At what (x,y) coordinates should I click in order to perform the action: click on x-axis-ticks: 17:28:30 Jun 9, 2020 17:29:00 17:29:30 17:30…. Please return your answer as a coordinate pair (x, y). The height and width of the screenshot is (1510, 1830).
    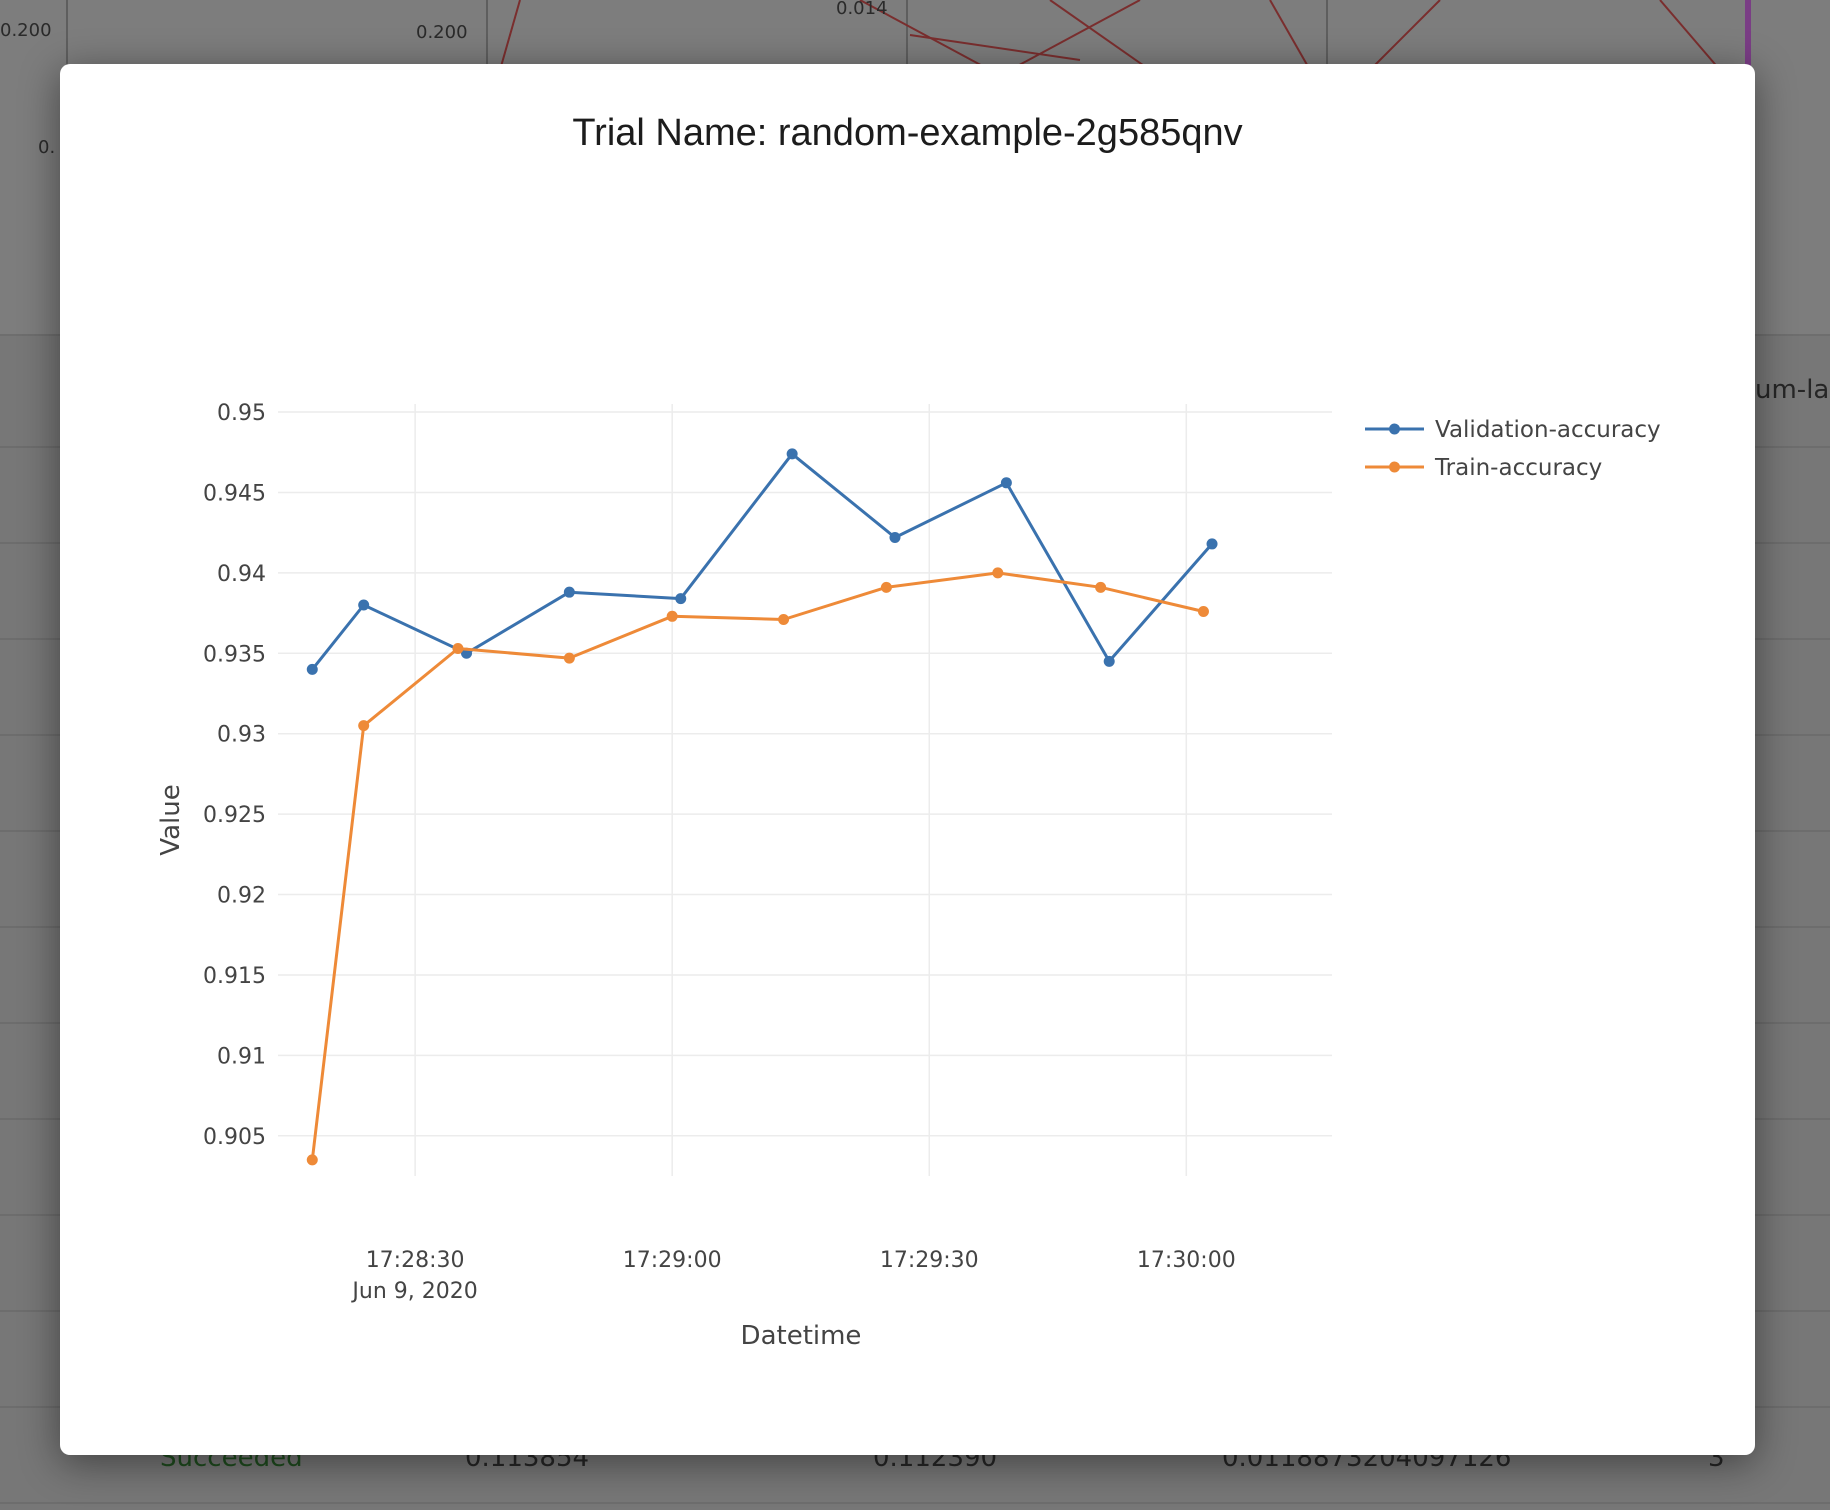
    Looking at the image, I should click on (792, 1276).